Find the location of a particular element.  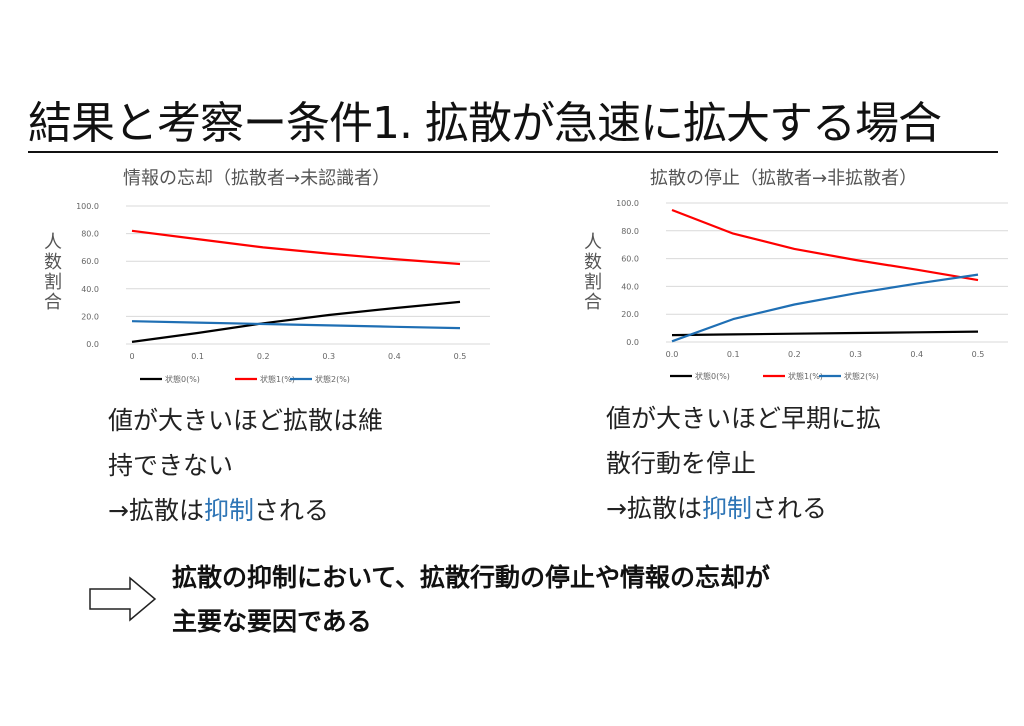

conclusion-line2: 主要な要因である is located at coordinates (272, 621).